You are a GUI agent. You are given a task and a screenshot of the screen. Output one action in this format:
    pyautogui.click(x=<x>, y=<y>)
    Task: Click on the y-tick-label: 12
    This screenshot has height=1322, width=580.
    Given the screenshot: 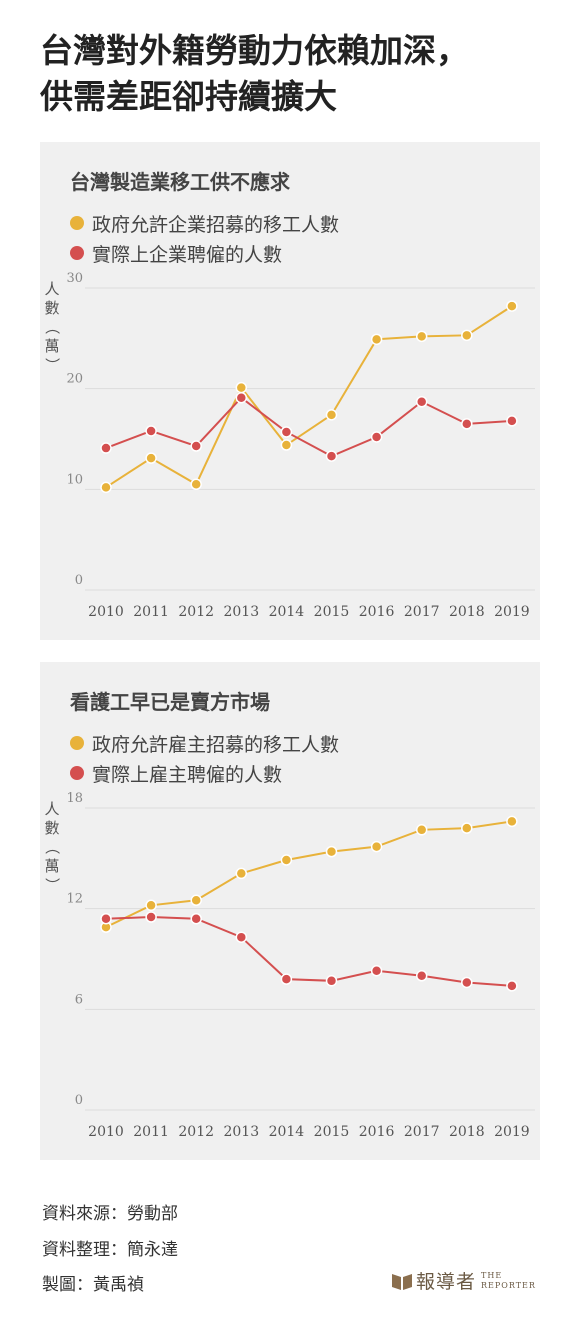 What is the action you would take?
    pyautogui.click(x=74, y=899)
    